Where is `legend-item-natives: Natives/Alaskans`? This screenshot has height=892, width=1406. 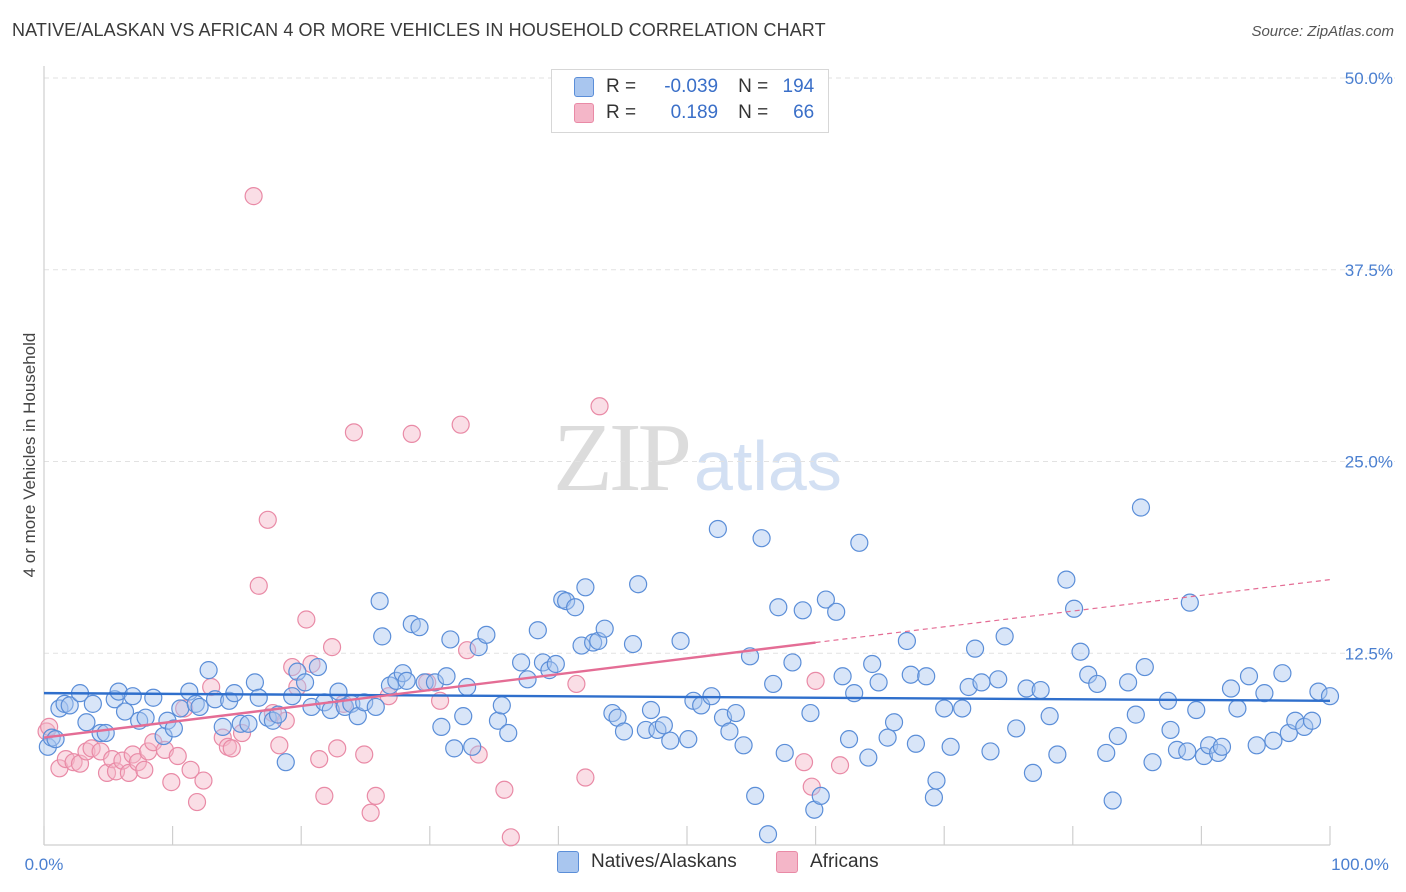 legend-item-natives: Natives/Alaskans is located at coordinates (647, 862).